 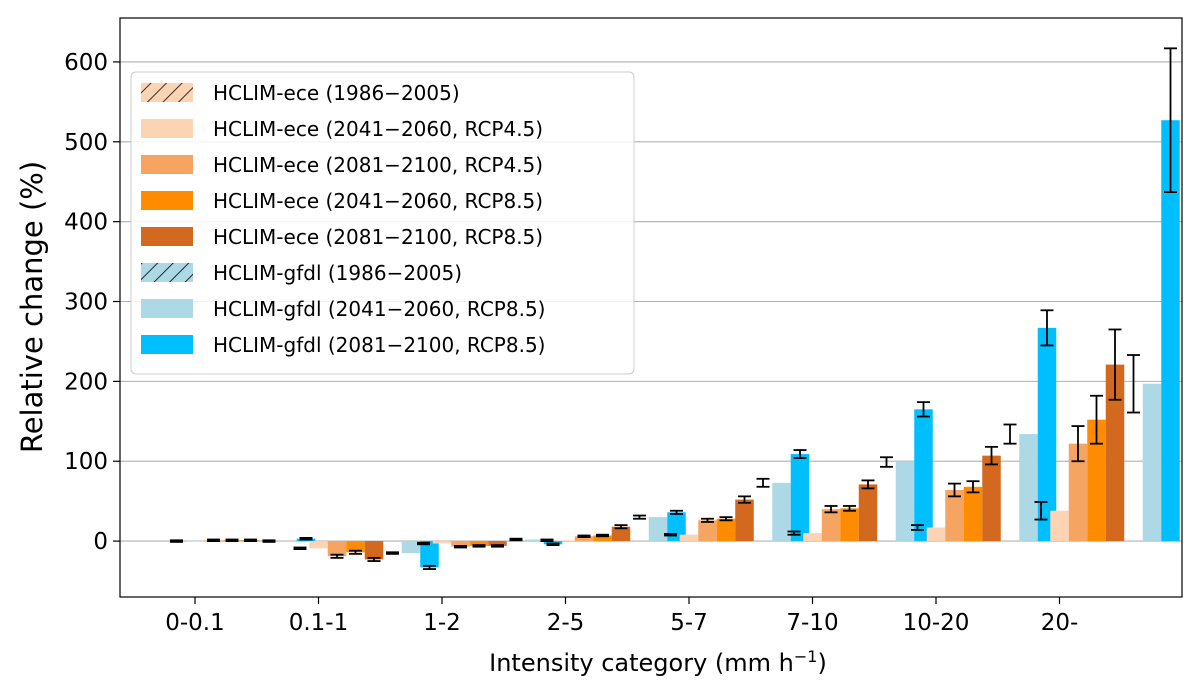 What do you see at coordinates (378, 165) in the screenshot?
I see `legend-label: HCLIM-ece (2081−2100, RCP4.5)` at bounding box center [378, 165].